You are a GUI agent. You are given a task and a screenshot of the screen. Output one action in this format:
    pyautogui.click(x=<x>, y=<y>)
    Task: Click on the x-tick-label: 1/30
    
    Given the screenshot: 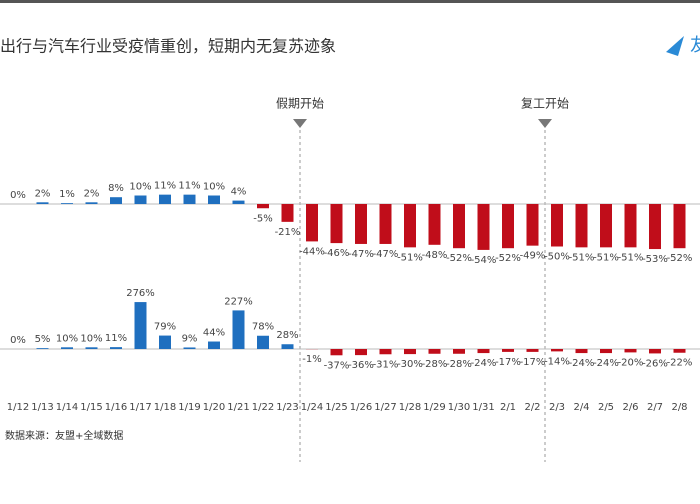 What is the action you would take?
    pyautogui.click(x=459, y=407)
    